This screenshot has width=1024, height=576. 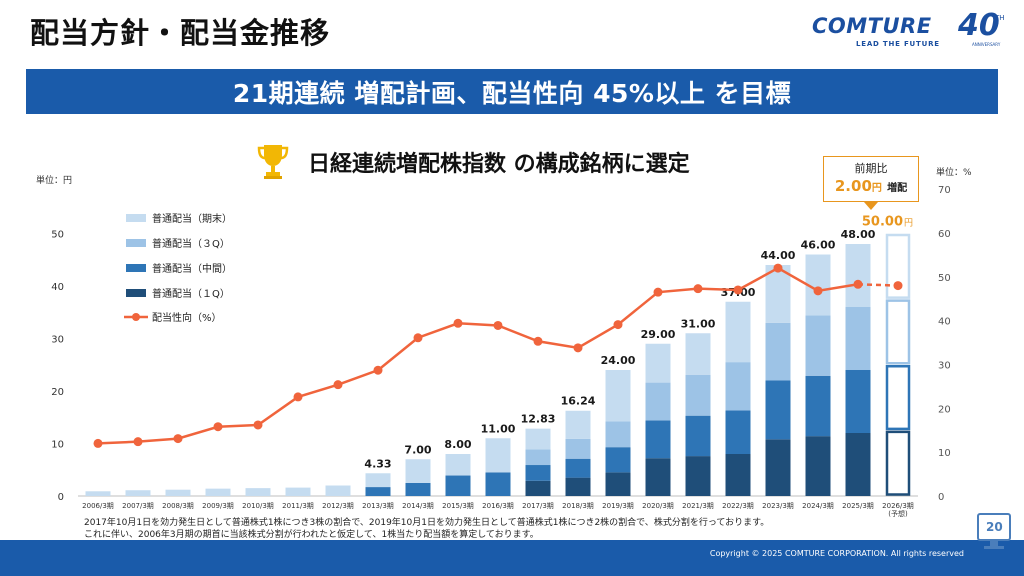 I want to click on right-axis-tick: 10, so click(x=944, y=453).